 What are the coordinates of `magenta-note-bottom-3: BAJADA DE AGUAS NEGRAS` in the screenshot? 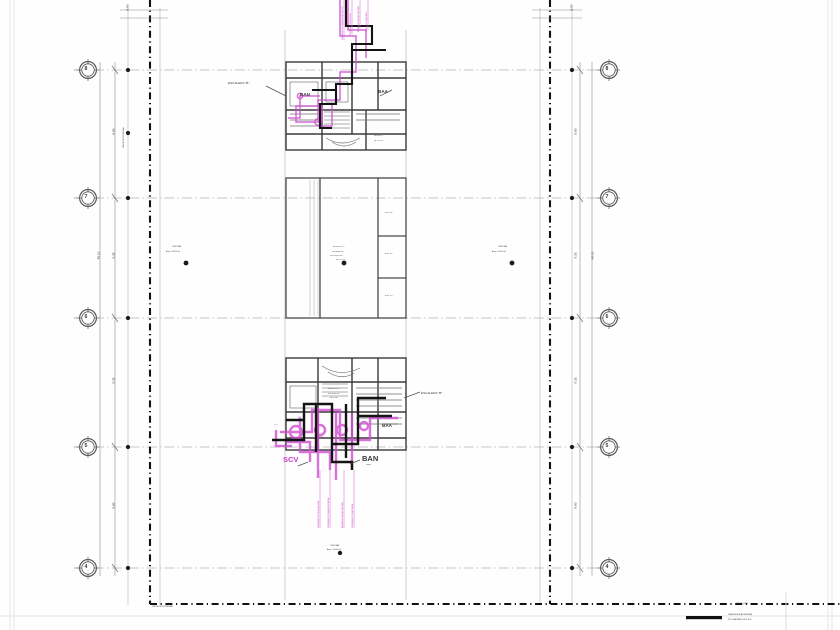 It's located at (343, 515).